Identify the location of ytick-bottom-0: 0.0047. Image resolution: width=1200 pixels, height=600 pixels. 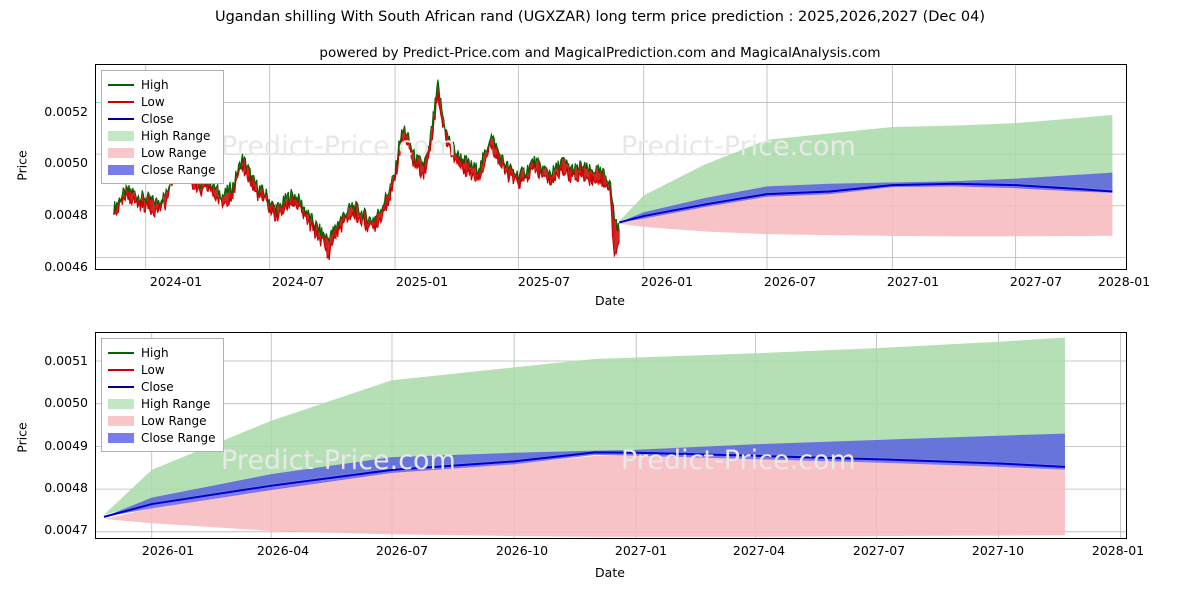
(66, 529).